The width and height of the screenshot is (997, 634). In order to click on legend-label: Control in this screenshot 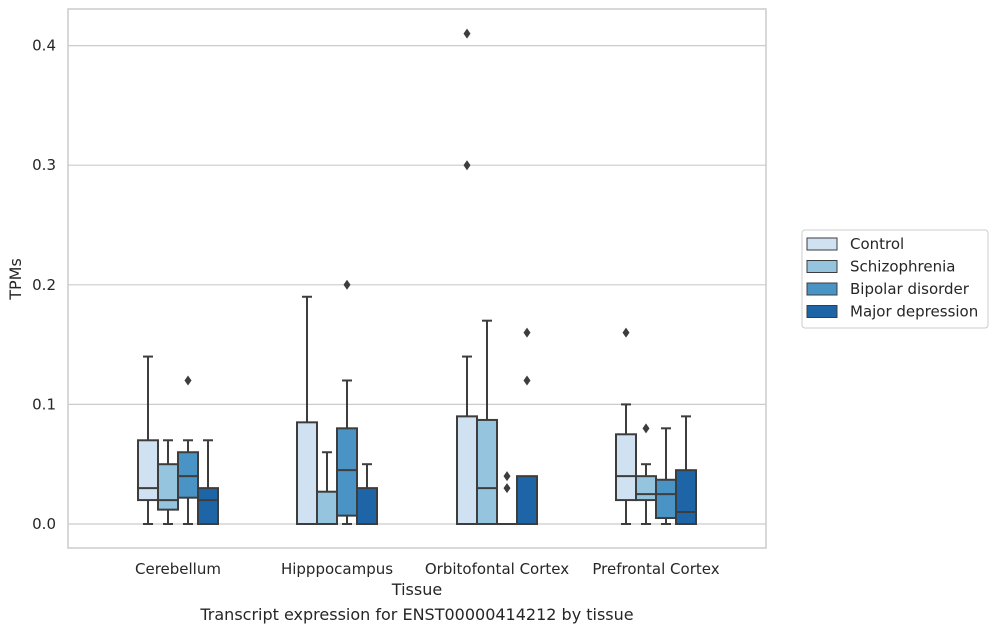, I will do `click(877, 244)`.